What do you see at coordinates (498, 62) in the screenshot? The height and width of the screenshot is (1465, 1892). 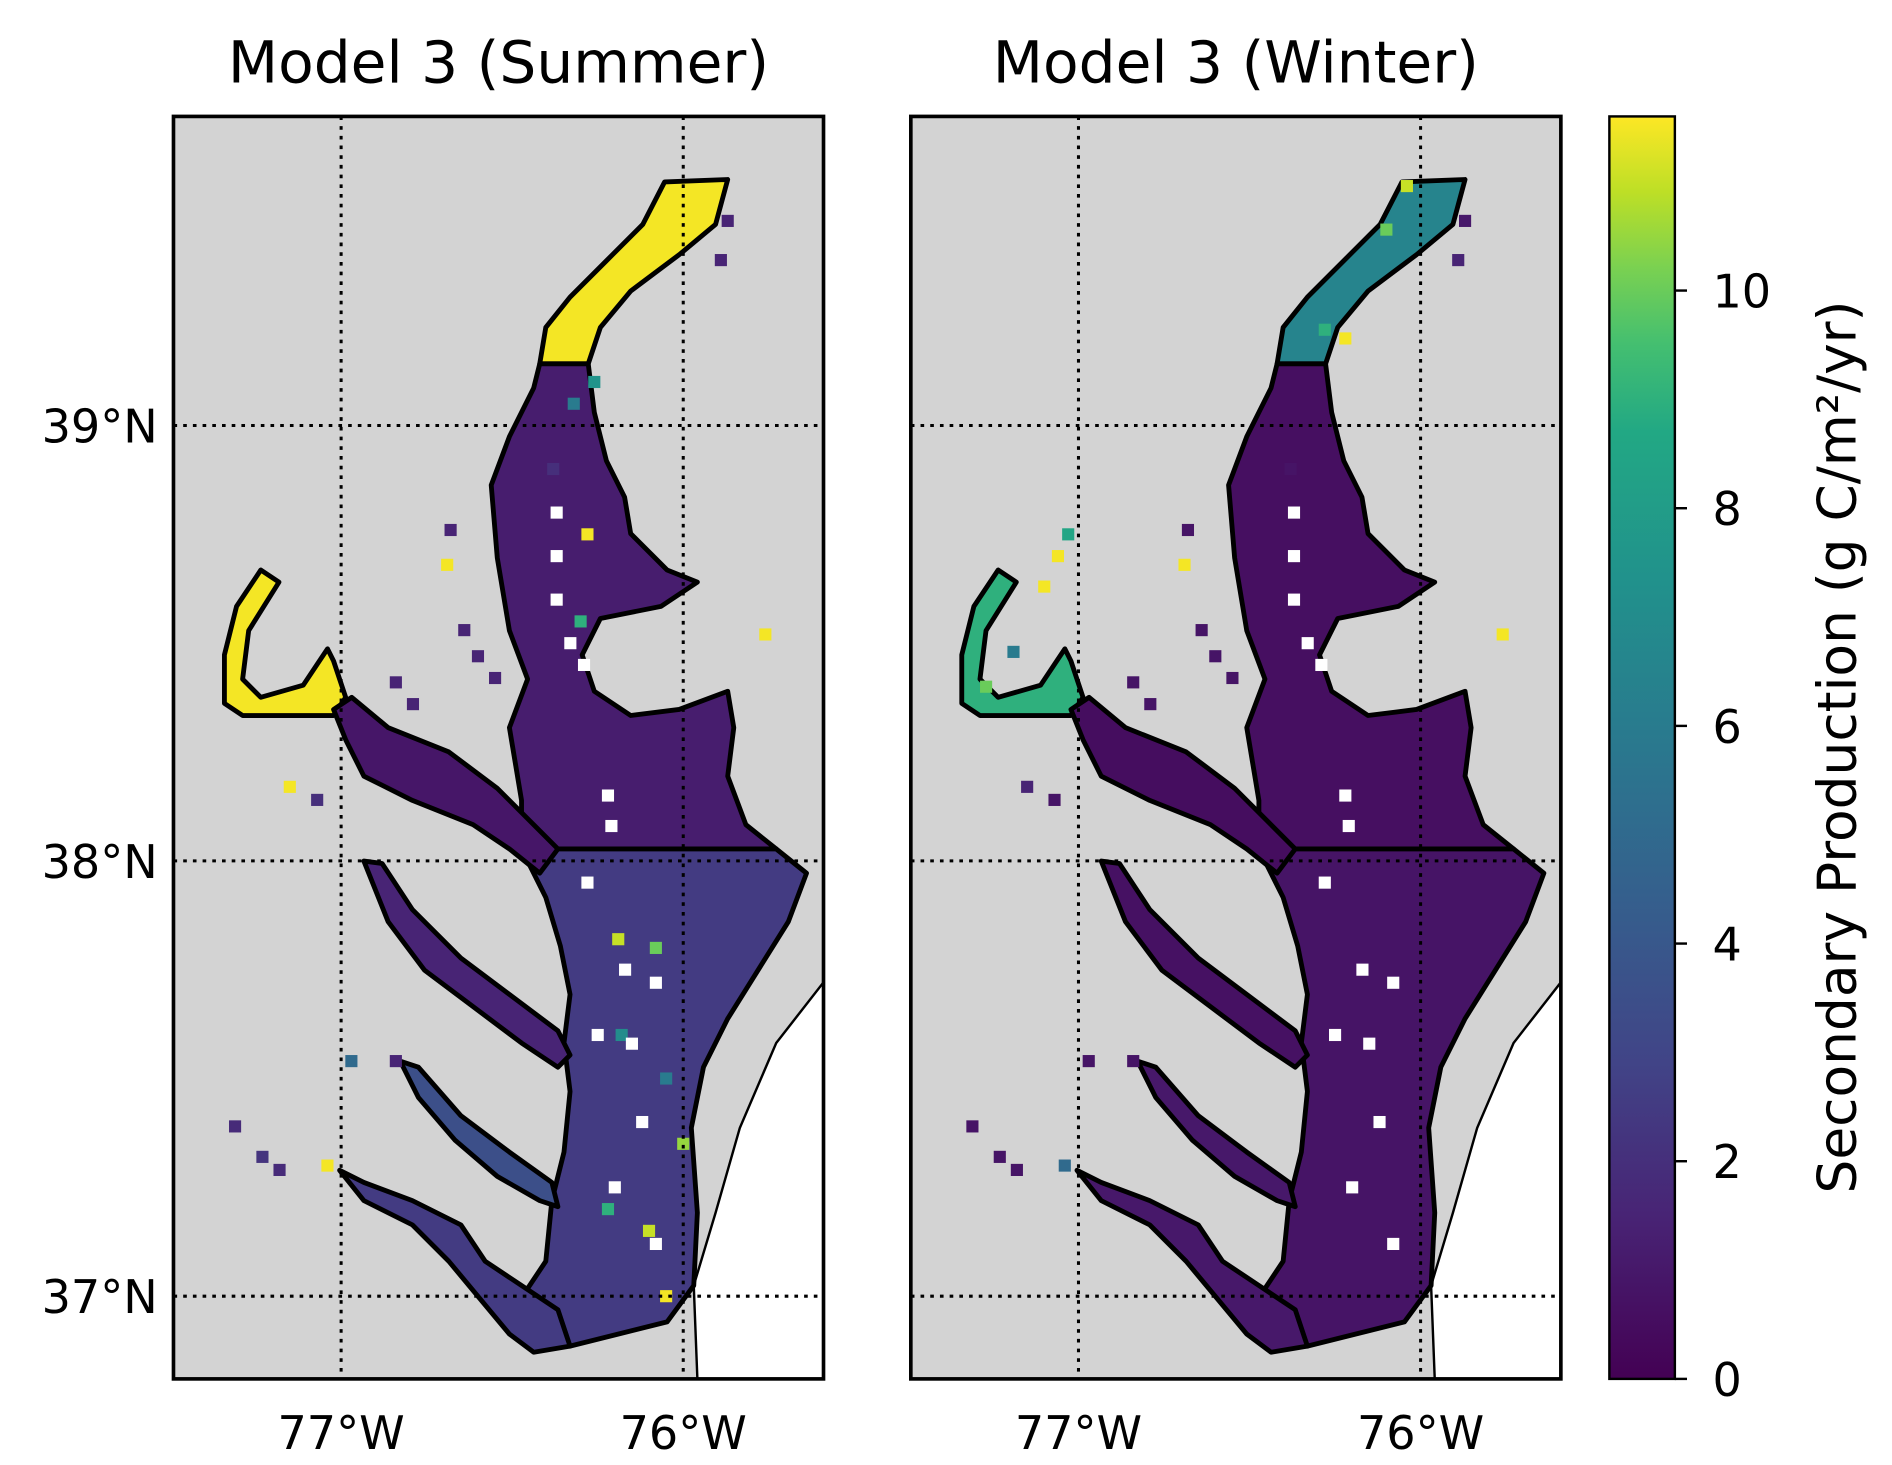 I see `panel-title-summer: Model 3 (Summer)` at bounding box center [498, 62].